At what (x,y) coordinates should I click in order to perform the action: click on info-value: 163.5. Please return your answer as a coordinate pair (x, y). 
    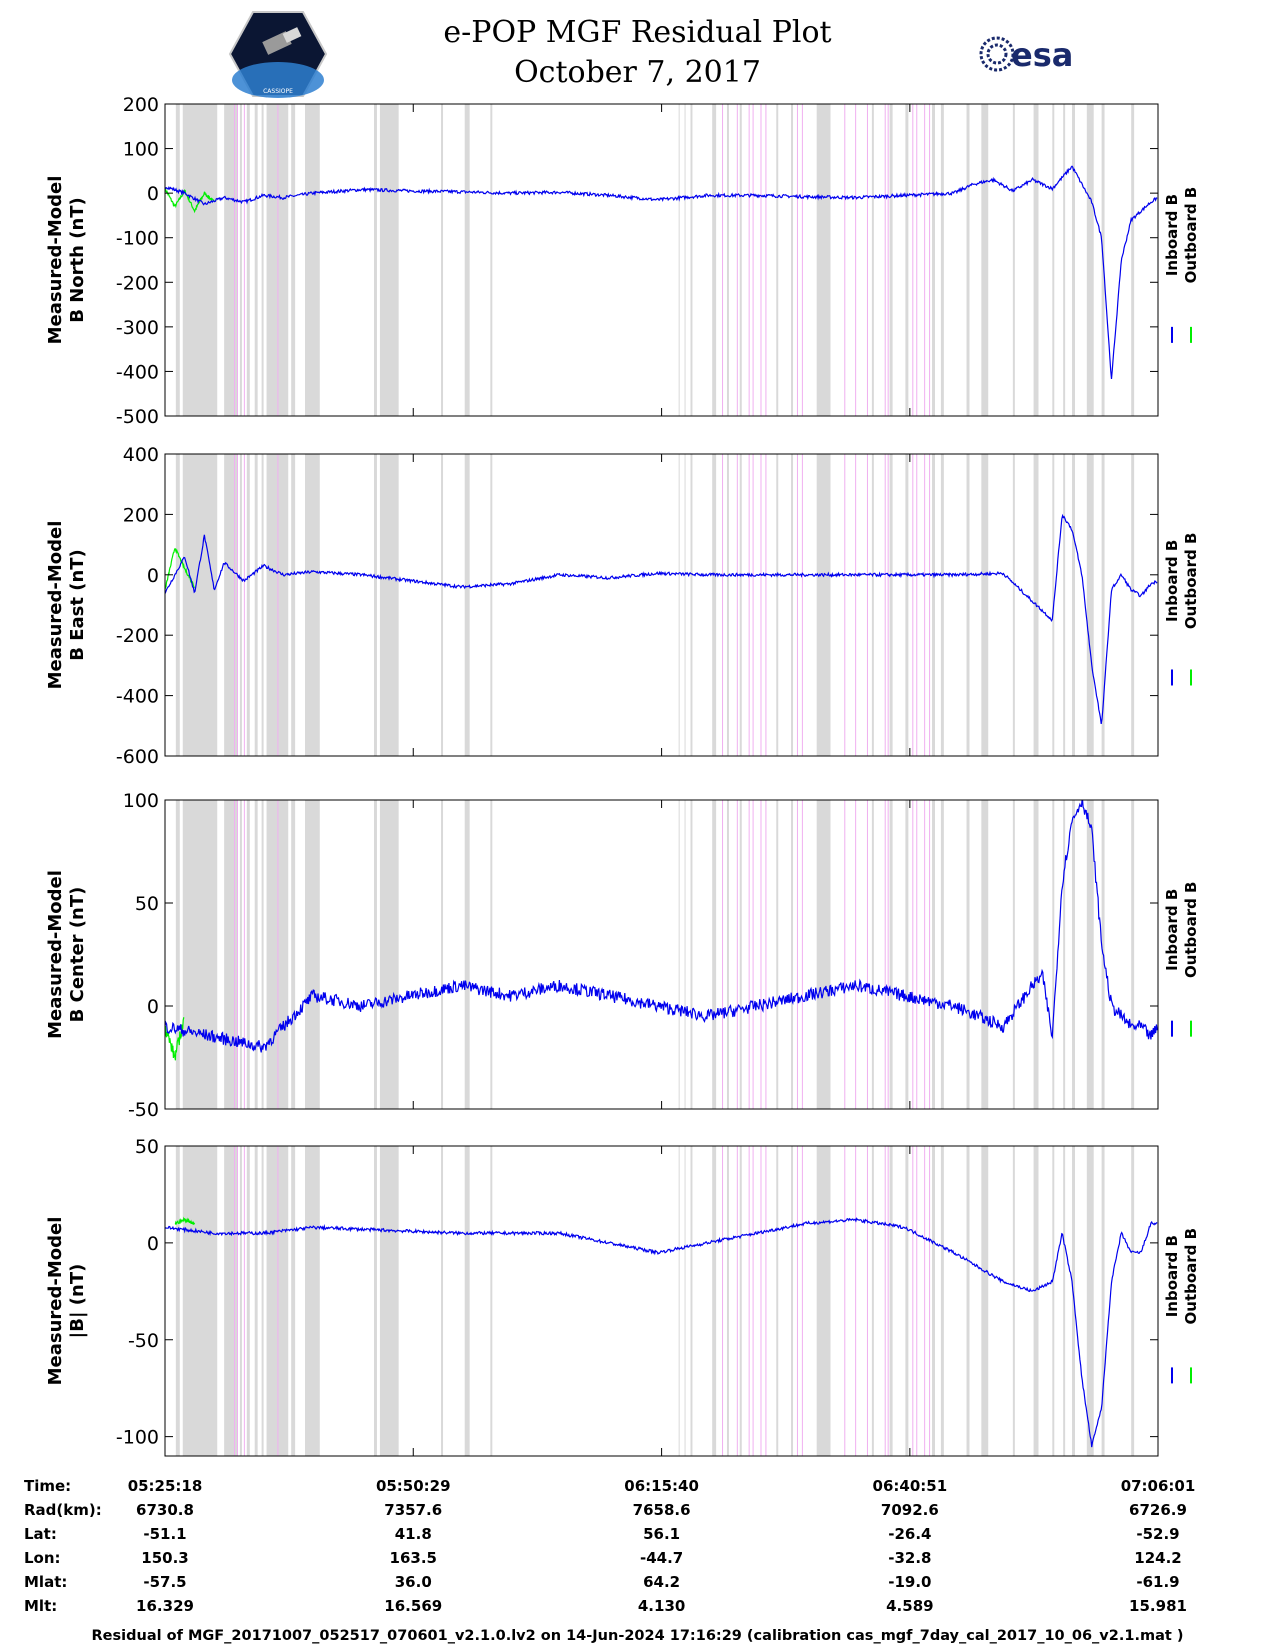
    Looking at the image, I should click on (413, 1558).